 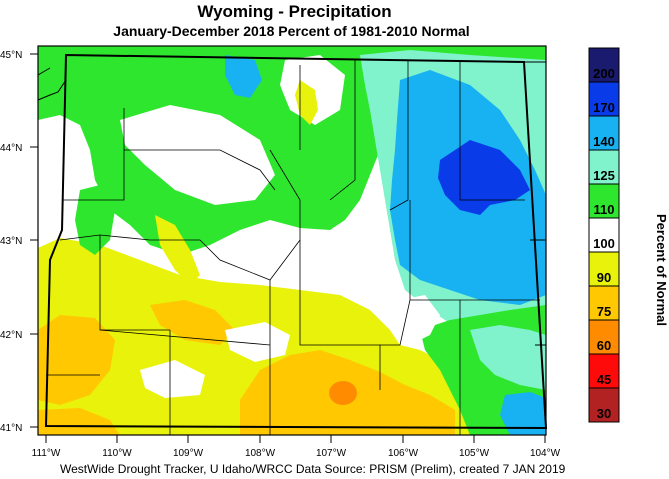 I want to click on region-dry-sw-corner, so click(x=79, y=421).